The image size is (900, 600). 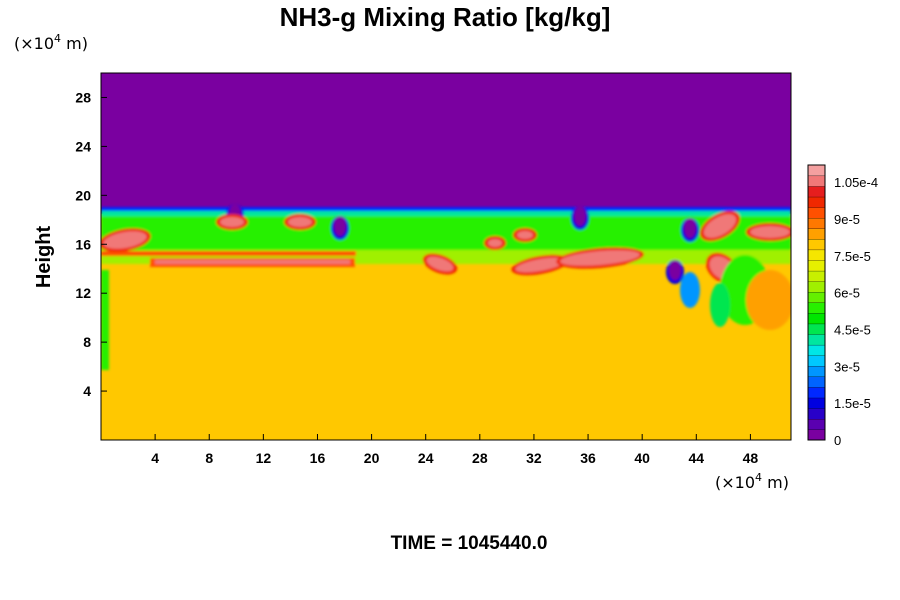 I want to click on colorbar, so click(x=816, y=302).